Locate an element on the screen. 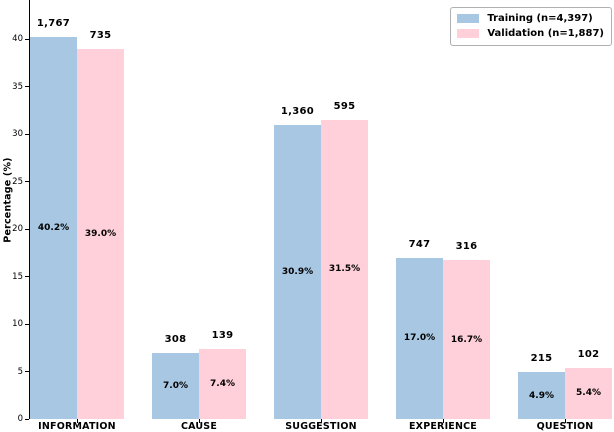  bar-pct-label: 5.4% is located at coordinates (588, 393).